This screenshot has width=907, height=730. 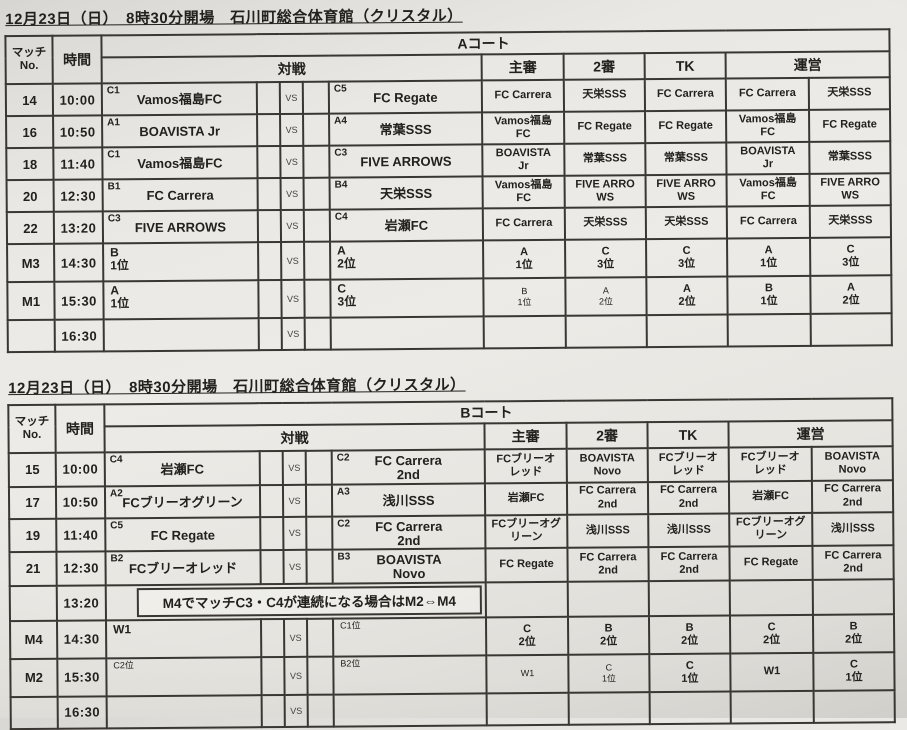 What do you see at coordinates (29, 100) in the screenshot?
I see `match-no-cell: 14` at bounding box center [29, 100].